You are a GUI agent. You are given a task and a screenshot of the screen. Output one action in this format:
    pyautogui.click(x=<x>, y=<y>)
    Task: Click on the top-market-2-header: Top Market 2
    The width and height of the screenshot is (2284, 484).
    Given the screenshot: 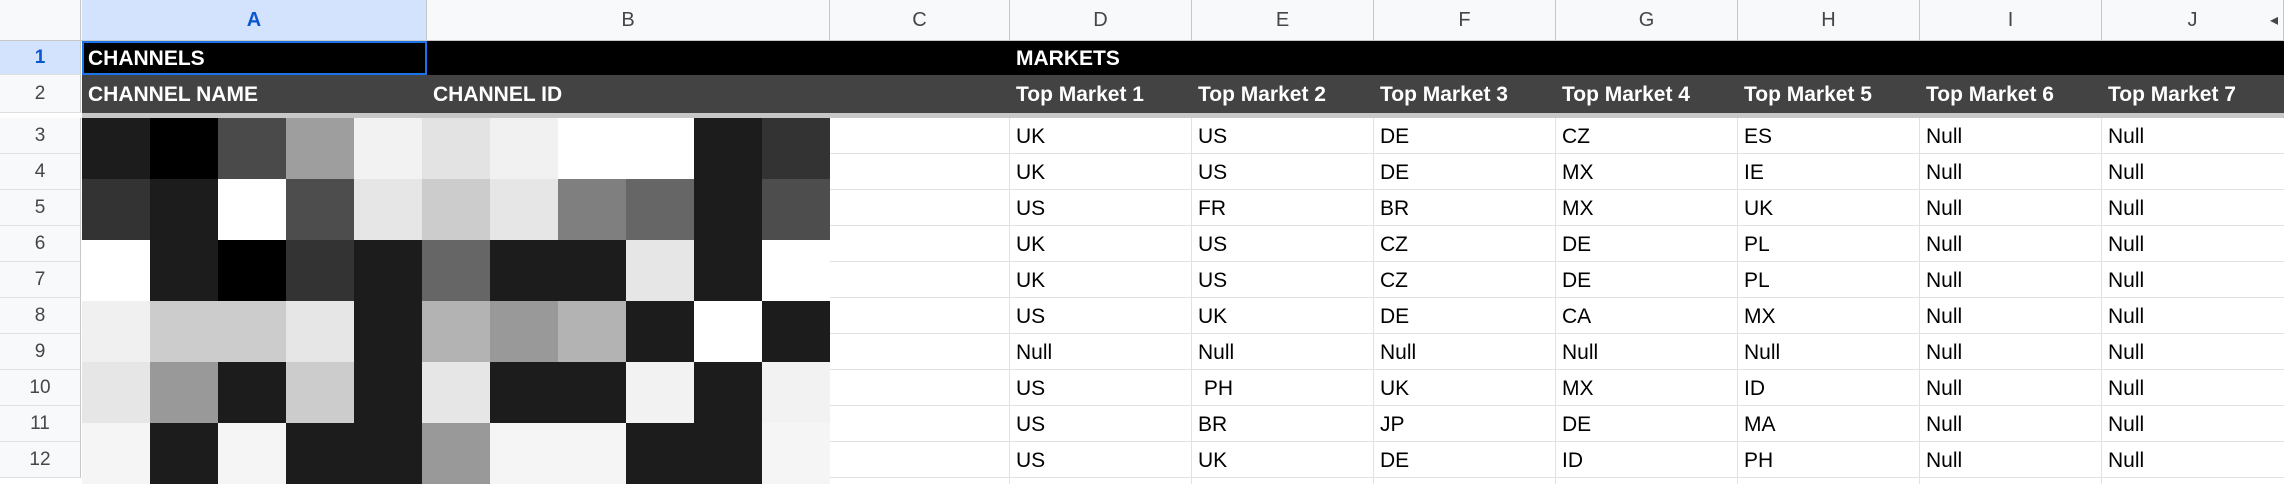 What is the action you would take?
    pyautogui.click(x=1262, y=94)
    